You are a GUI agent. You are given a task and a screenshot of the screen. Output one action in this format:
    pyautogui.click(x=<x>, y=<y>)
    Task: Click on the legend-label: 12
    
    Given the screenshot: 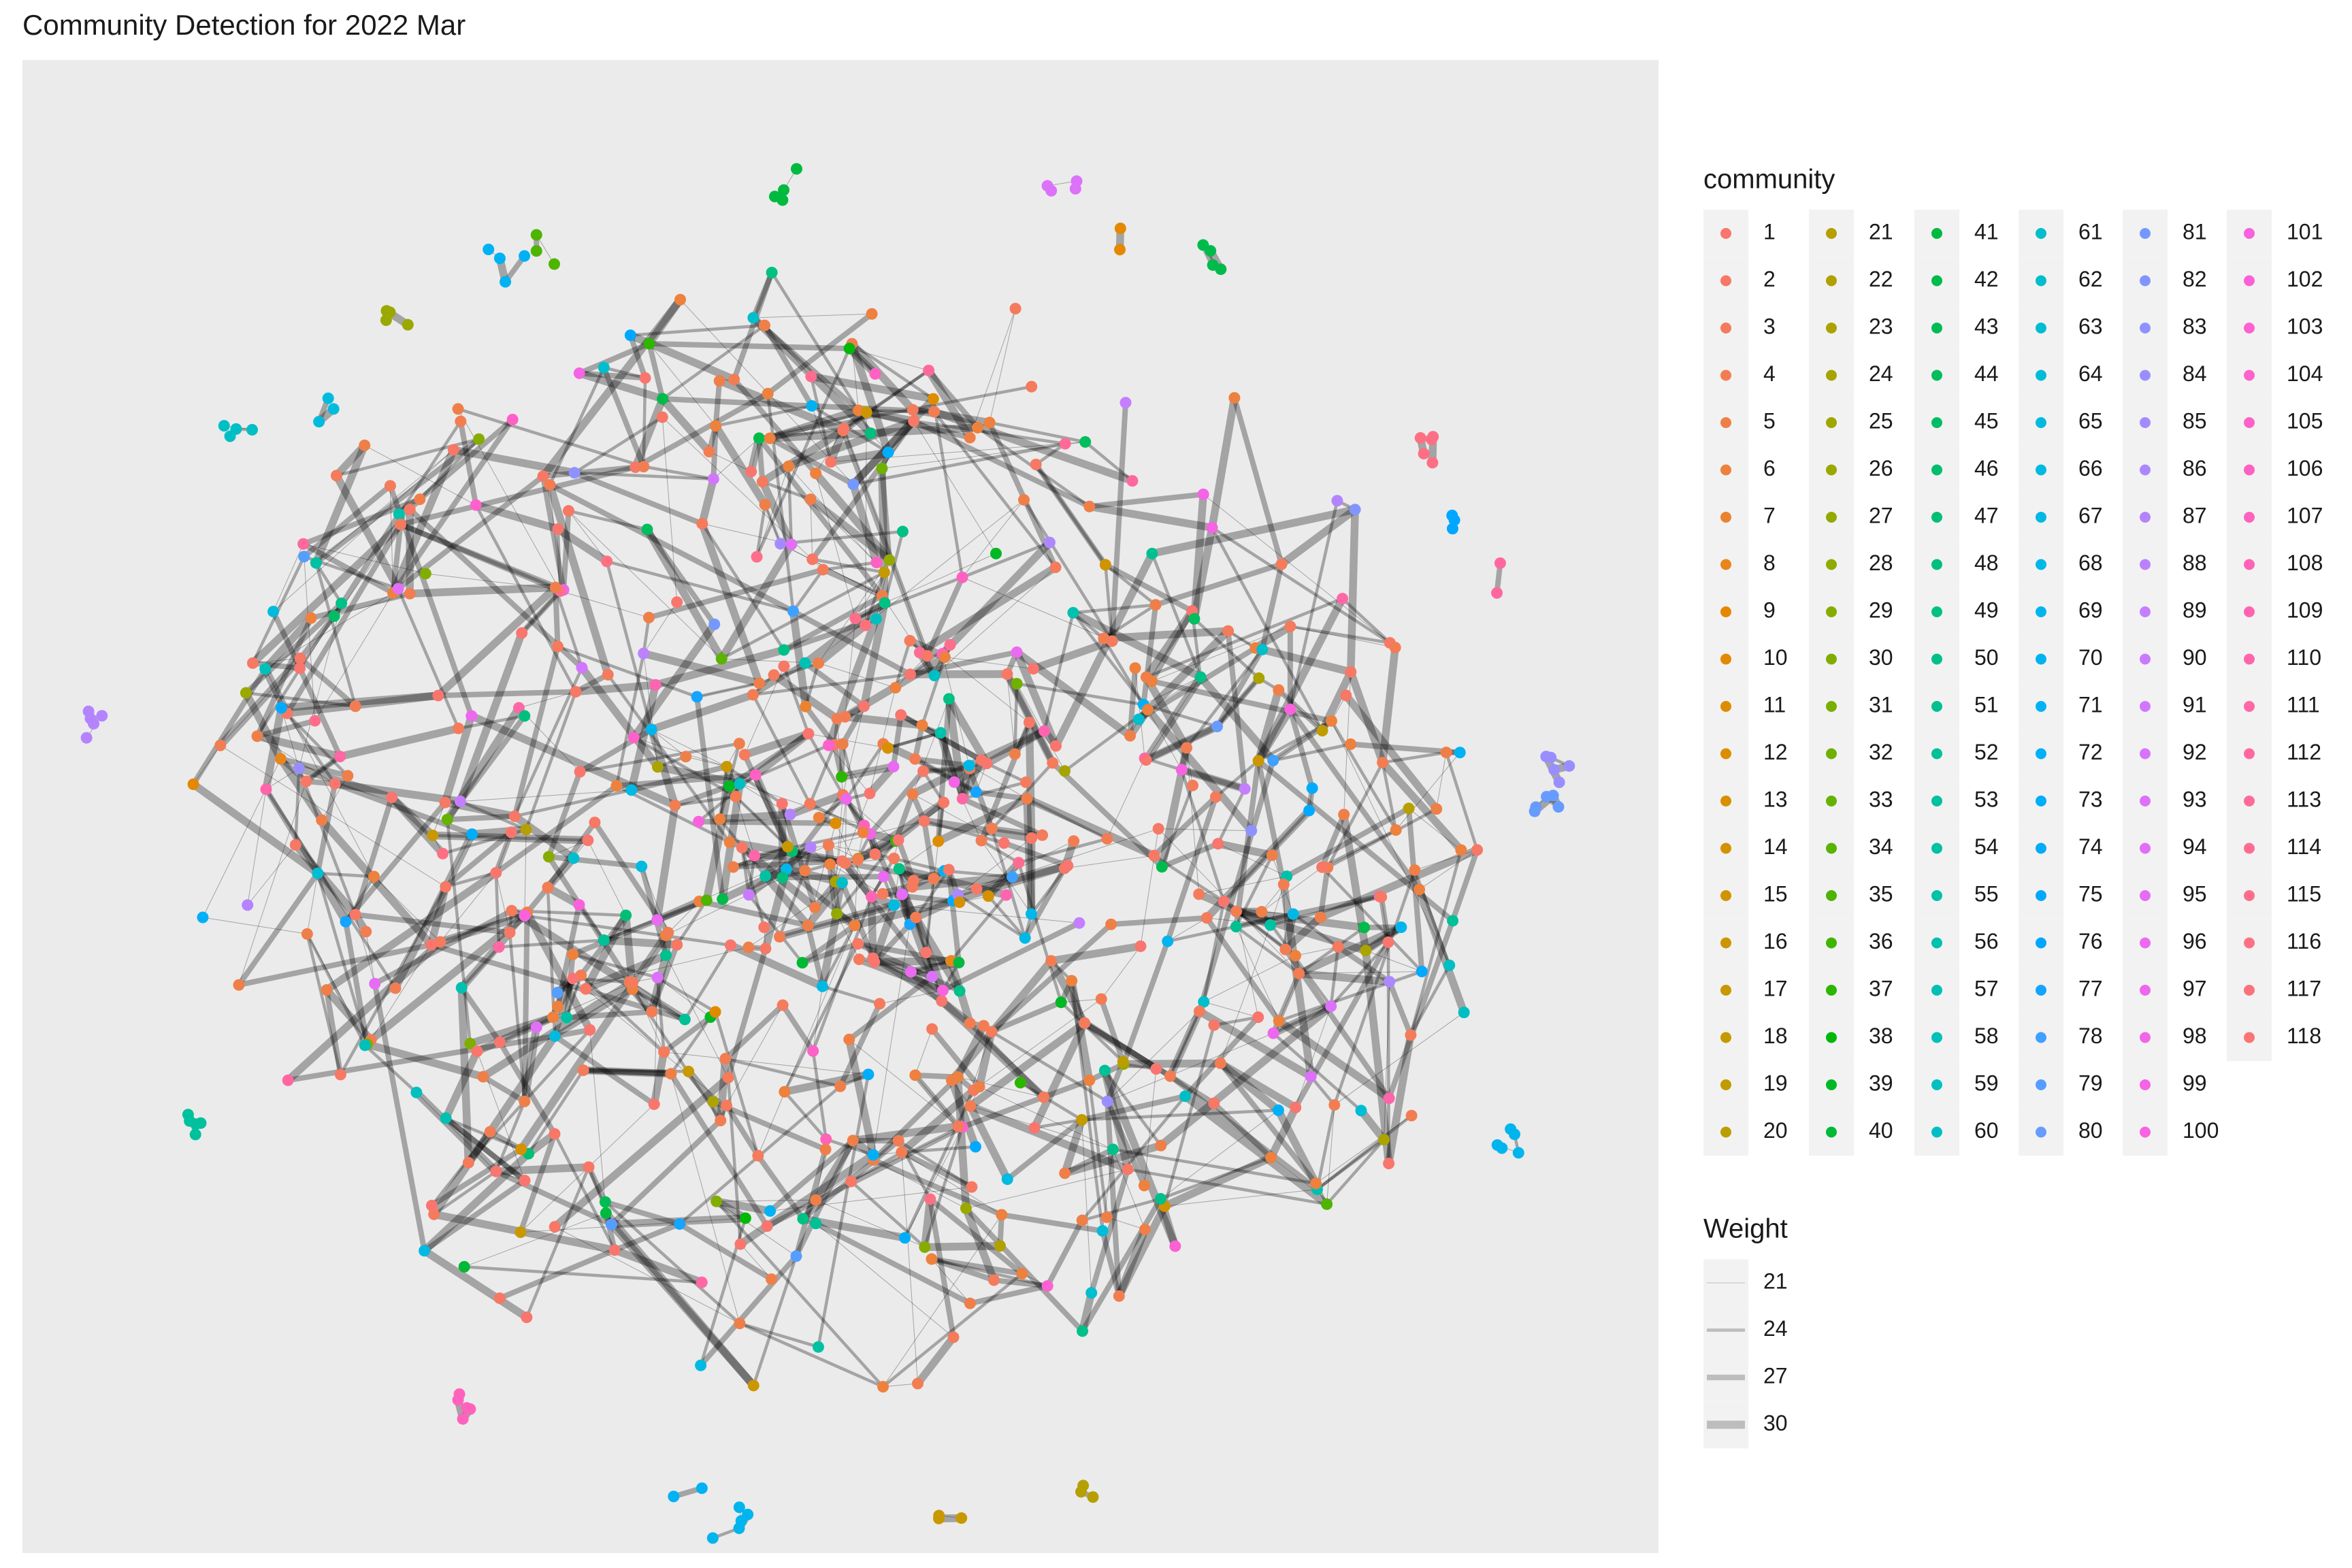 What is the action you would take?
    pyautogui.click(x=1776, y=752)
    